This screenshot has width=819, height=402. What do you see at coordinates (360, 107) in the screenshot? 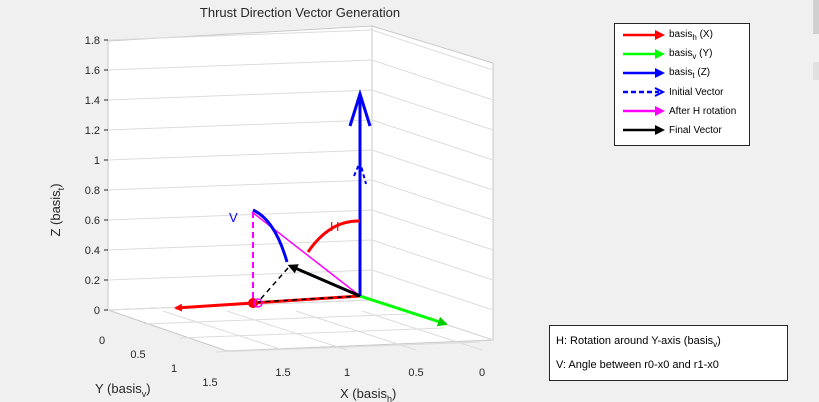
I see `basis-t-arrowhead` at bounding box center [360, 107].